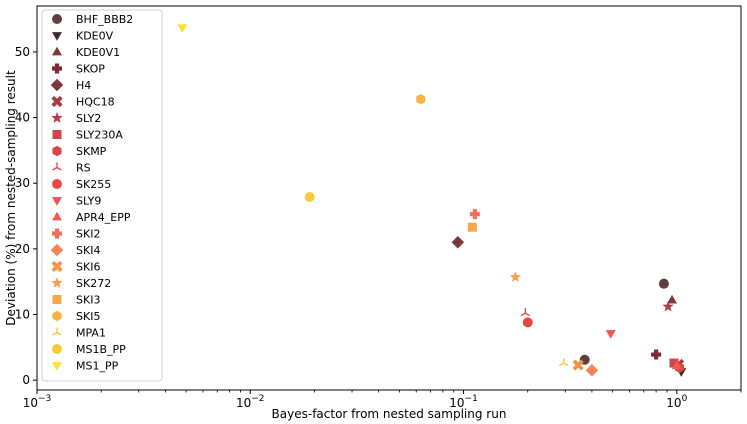 The width and height of the screenshot is (747, 424). I want to click on legend-label: SLY230A, so click(99, 135).